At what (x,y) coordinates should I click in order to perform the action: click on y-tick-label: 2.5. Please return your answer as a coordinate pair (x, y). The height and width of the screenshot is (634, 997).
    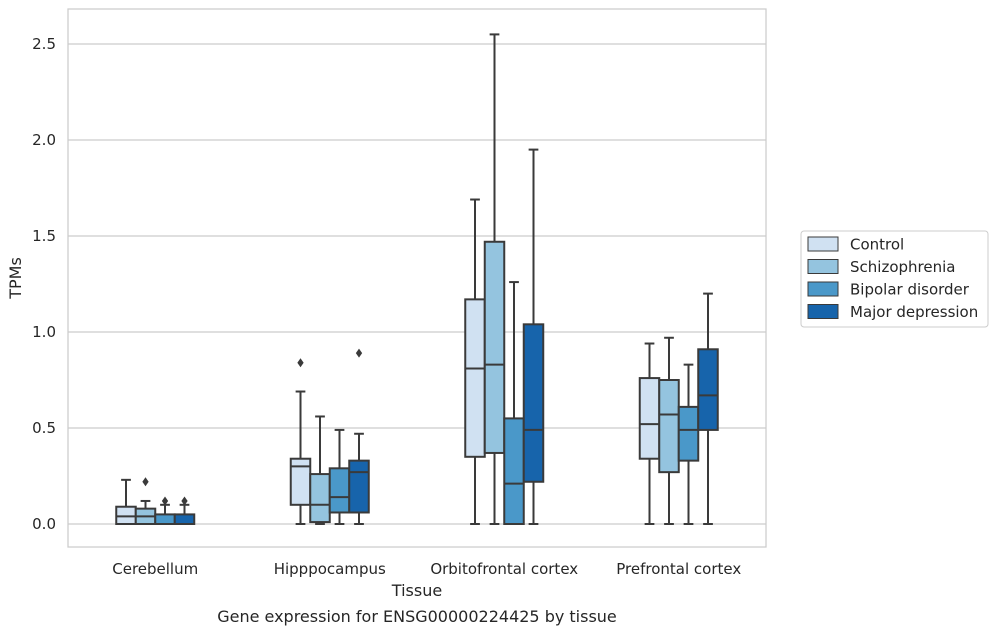
    Looking at the image, I should click on (44, 44).